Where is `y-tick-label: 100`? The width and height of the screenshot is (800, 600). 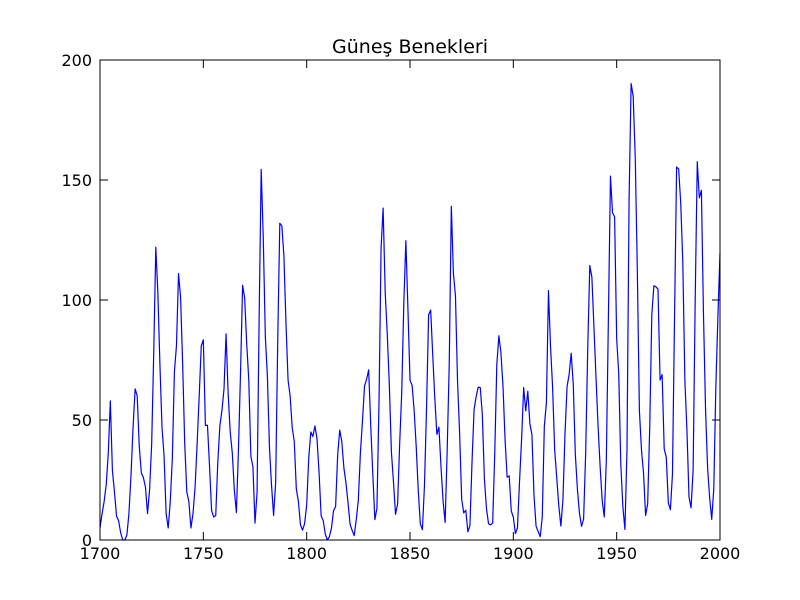 y-tick-label: 100 is located at coordinates (76, 300).